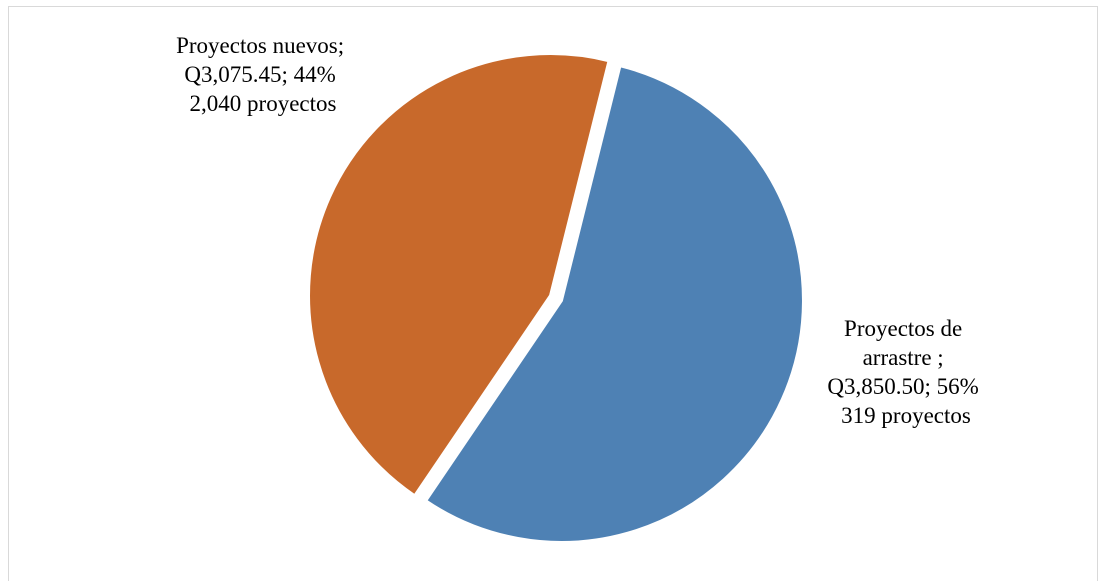 Image resolution: width=1104 pixels, height=581 pixels. Describe the element at coordinates (903, 328) in the screenshot. I see `label-line: Proyectos de` at that location.